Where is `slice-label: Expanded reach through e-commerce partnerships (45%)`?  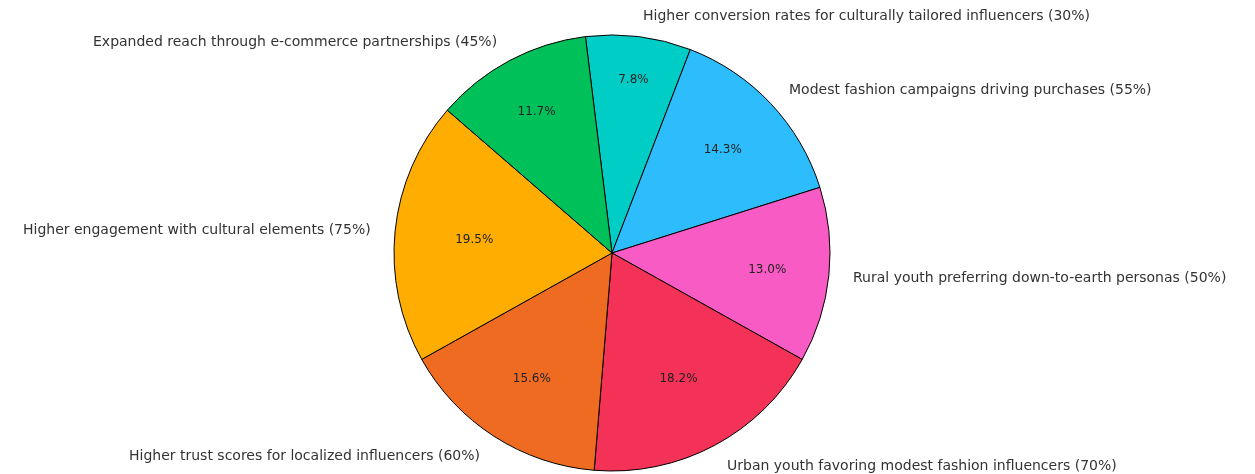
slice-label: Expanded reach through e-commerce partnerships (45%) is located at coordinates (295, 41).